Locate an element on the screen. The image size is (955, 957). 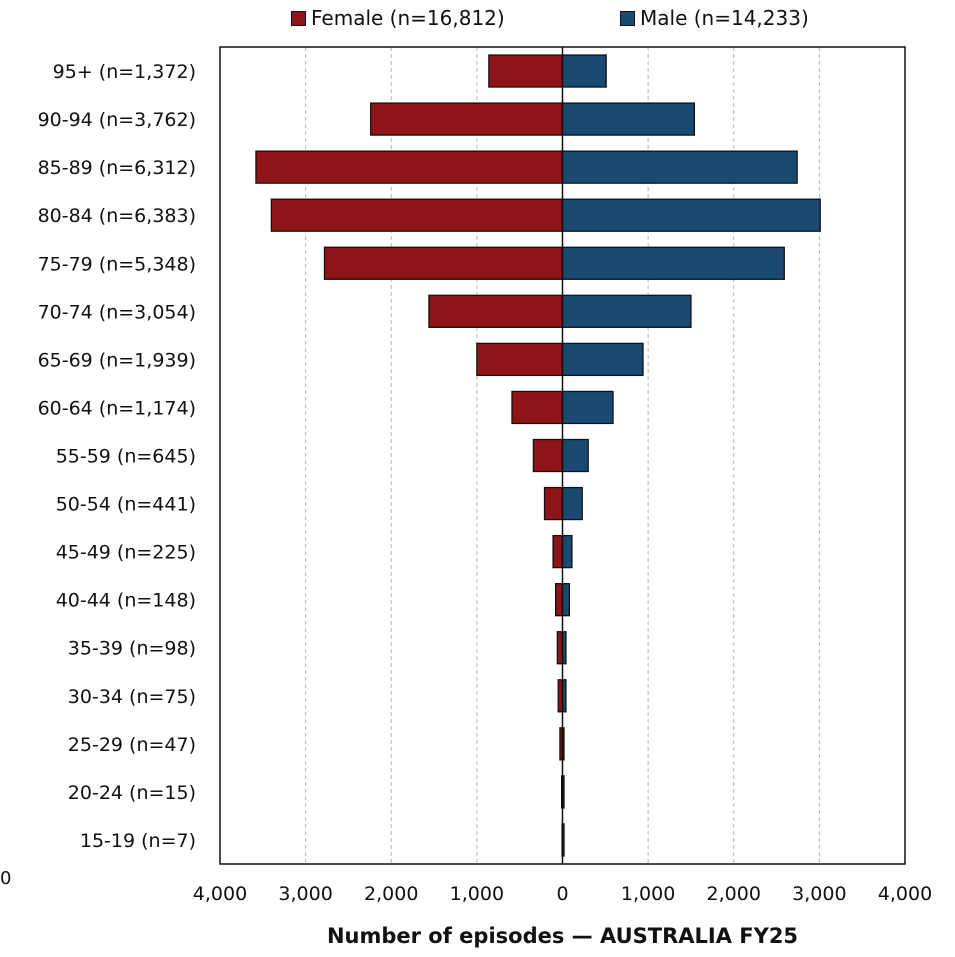
stray-zero-label: 0 is located at coordinates (6, 878).